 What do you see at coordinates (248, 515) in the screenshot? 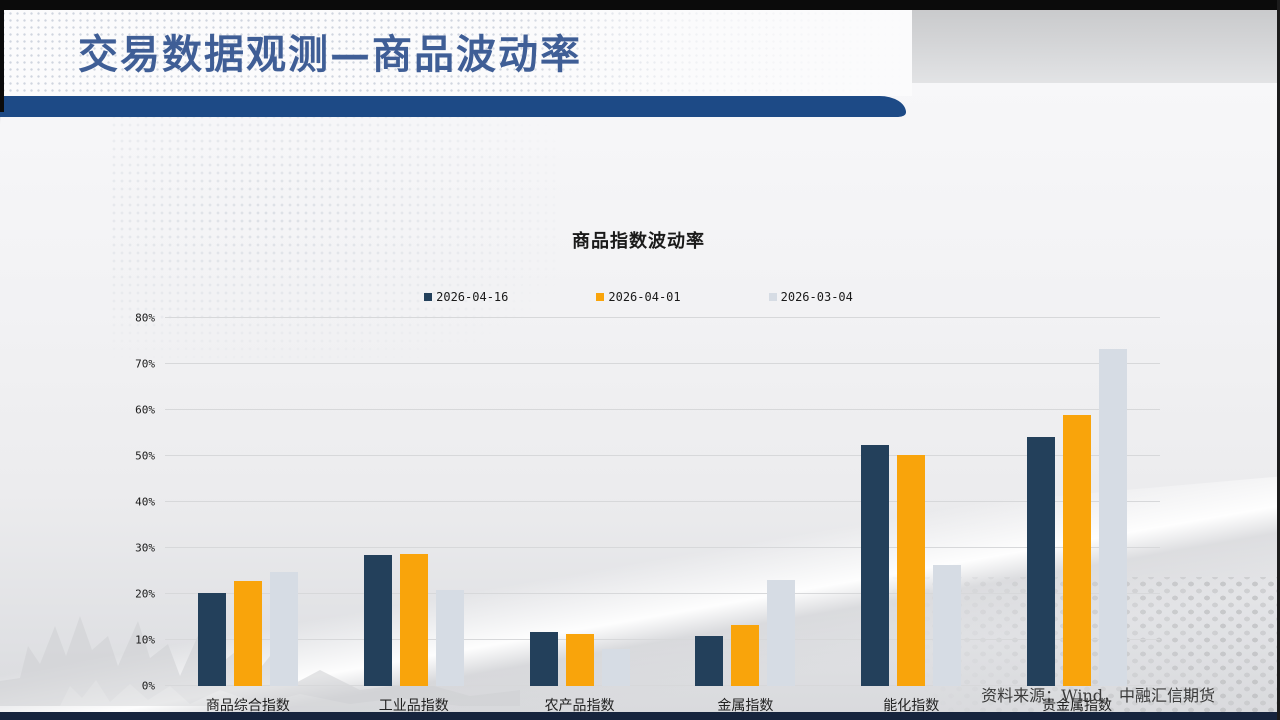
I see `bar-group: 商品综合指数` at bounding box center [248, 515].